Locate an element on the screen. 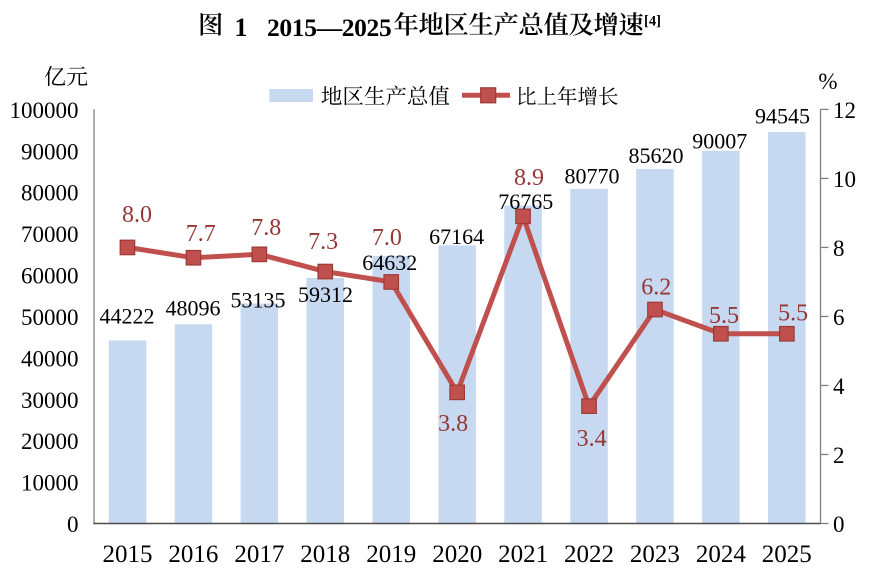 This screenshot has width=880, height=578. svg-text: 76765 is located at coordinates (525, 201).